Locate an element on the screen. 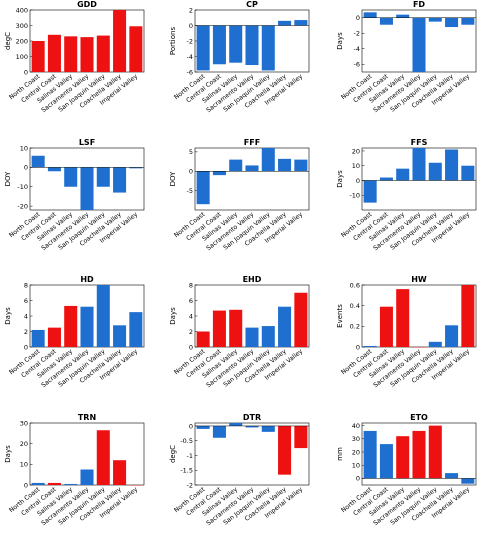  ehd-title: EHD is located at coordinates (252, 279).